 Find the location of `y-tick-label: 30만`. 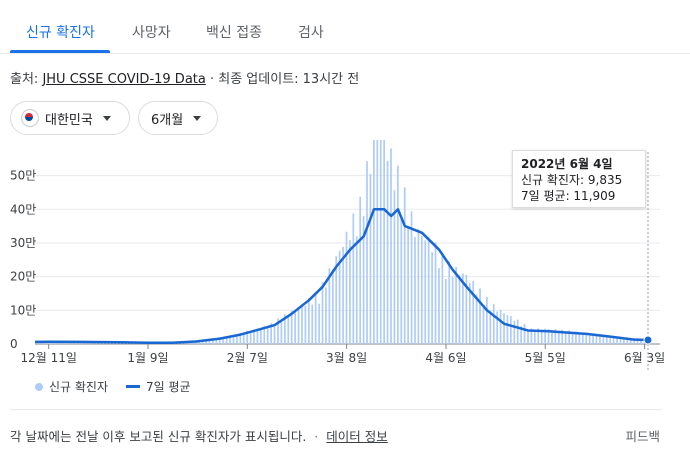

y-tick-label: 30만 is located at coordinates (23, 243).